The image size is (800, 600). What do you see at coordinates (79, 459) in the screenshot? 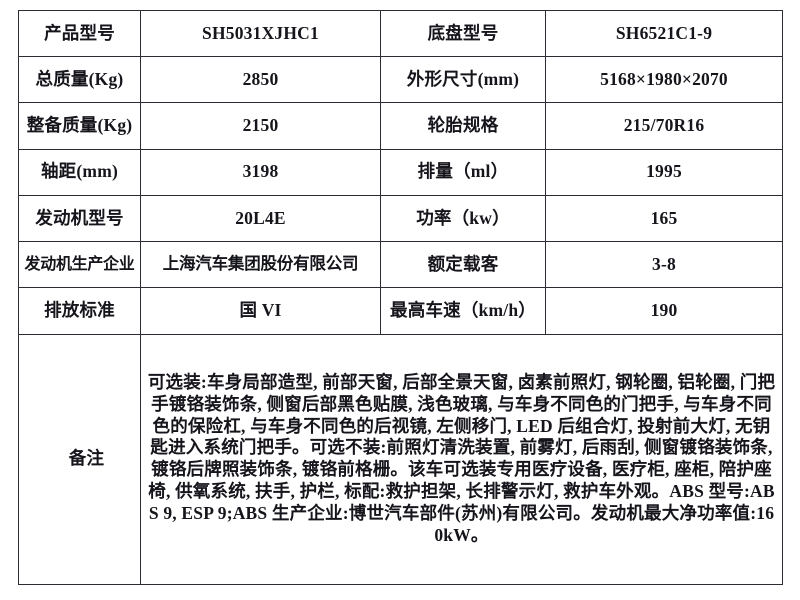
I see `remarks-label: 备注` at bounding box center [79, 459].